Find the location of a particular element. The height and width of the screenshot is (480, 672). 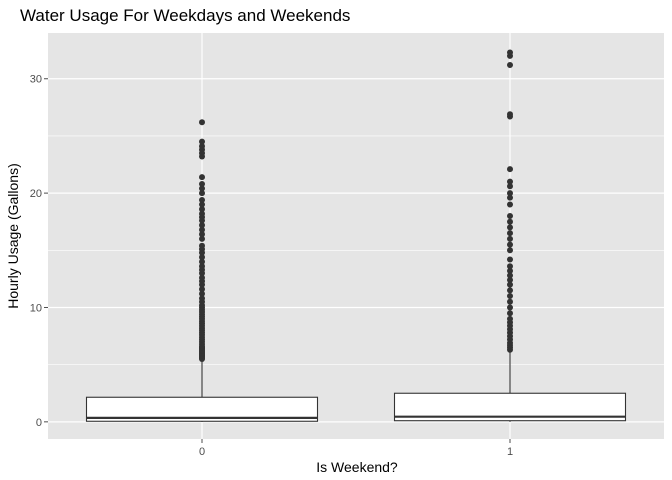

y-tick-label: 20 is located at coordinates (36, 194).